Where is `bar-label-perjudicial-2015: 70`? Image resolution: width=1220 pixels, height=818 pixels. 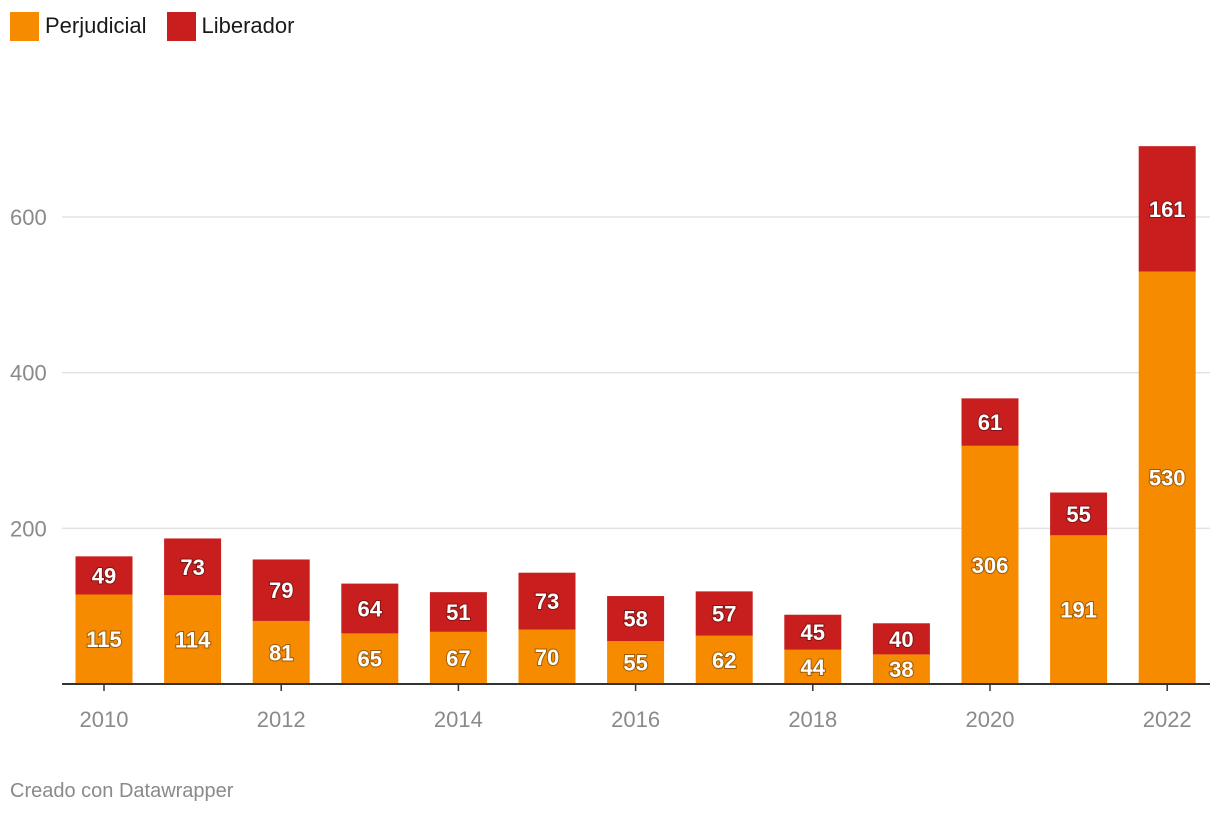
bar-label-perjudicial-2015: 70 is located at coordinates (547, 657).